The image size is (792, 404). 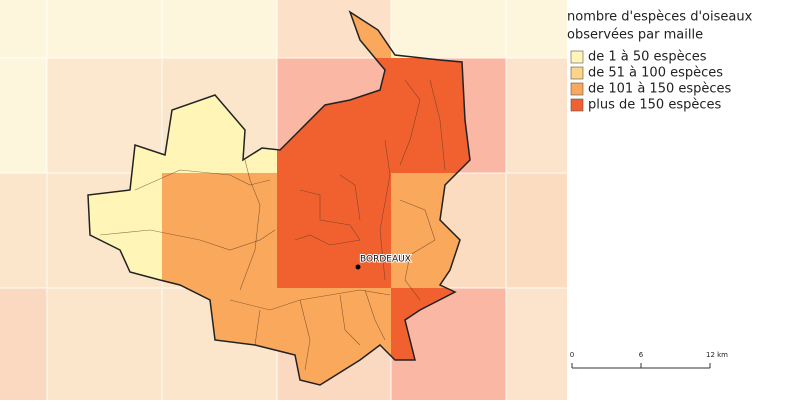 I want to click on city-marker, so click(x=358, y=267).